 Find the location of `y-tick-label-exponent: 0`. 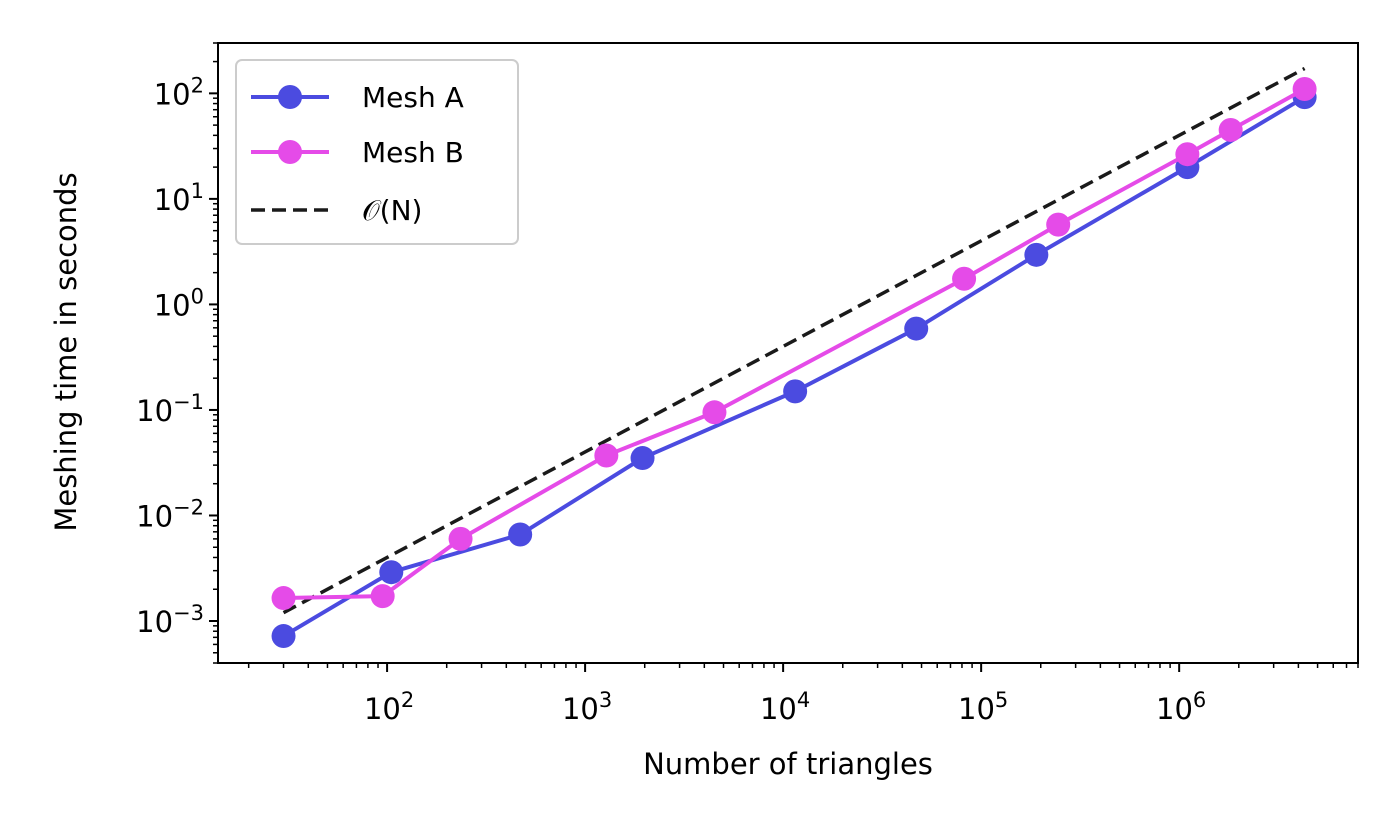

y-tick-label-exponent: 0 is located at coordinates (197, 296).